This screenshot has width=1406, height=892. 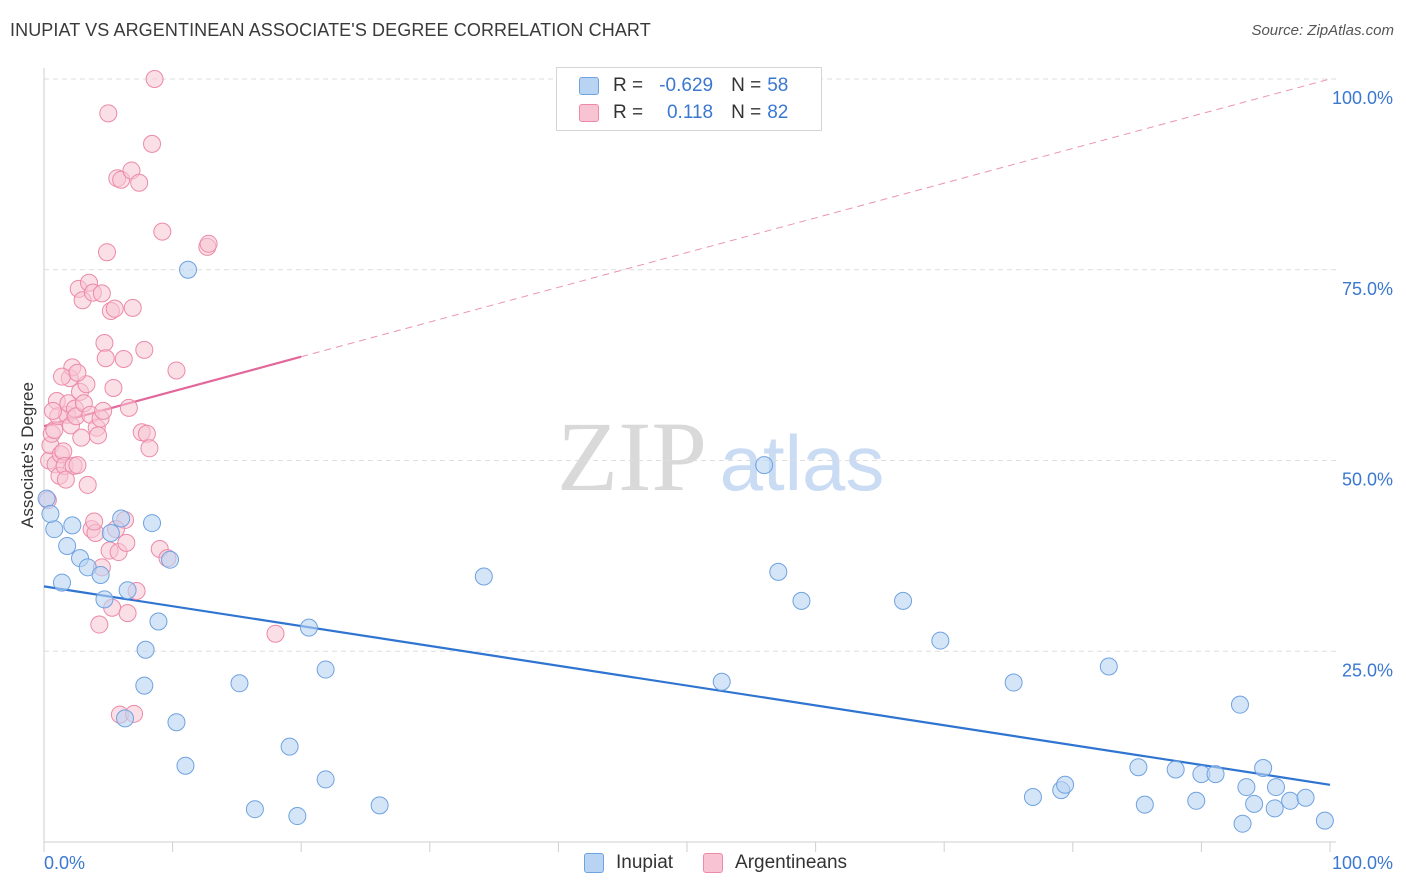 What do you see at coordinates (1367, 480) in the screenshot?
I see `y-tick-label: 50.0%` at bounding box center [1367, 480].